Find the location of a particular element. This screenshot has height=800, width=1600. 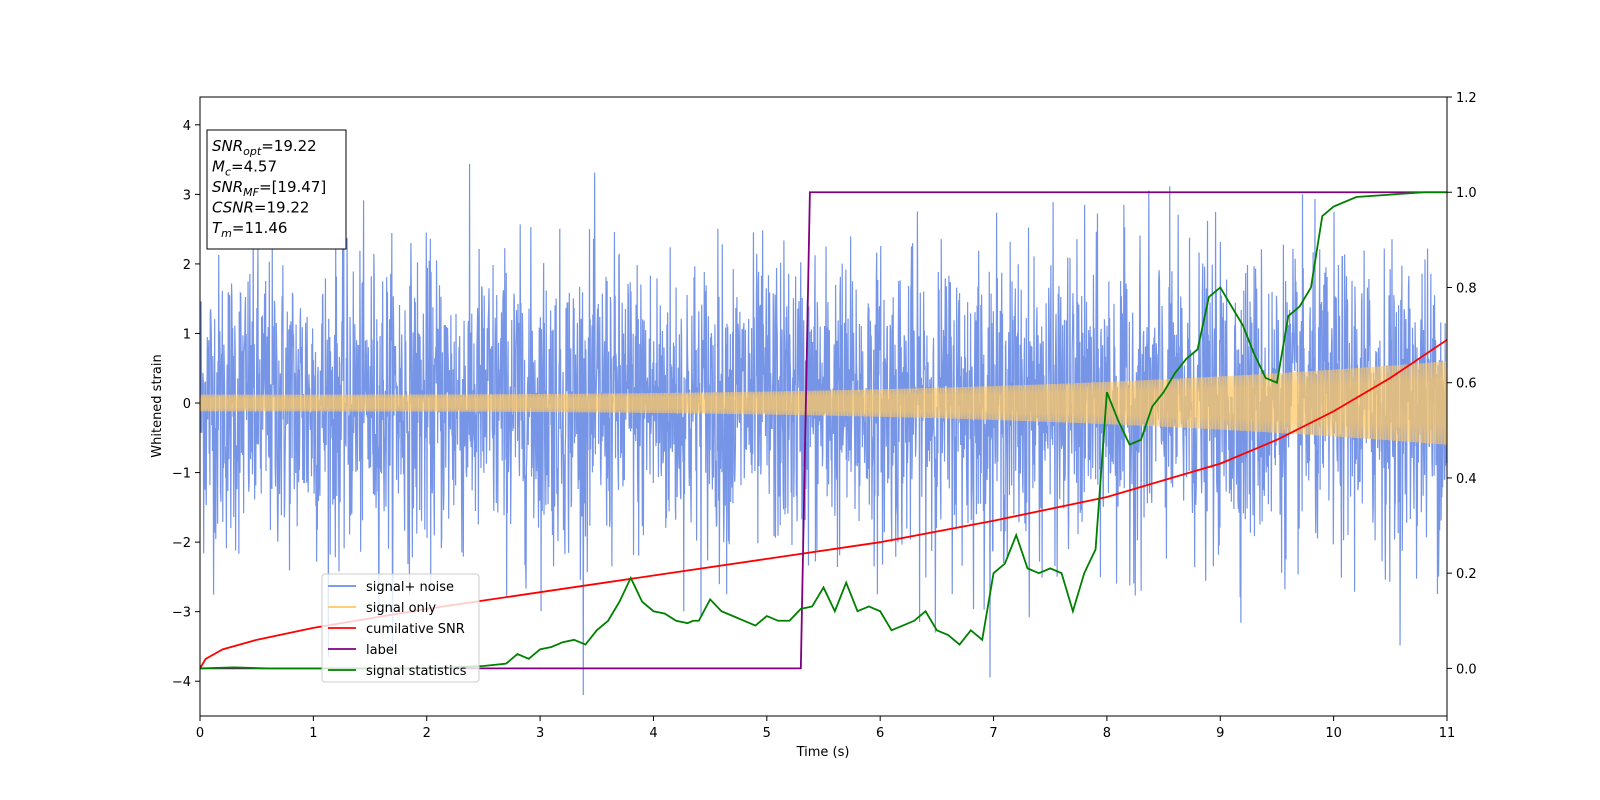

y-tick-label: 0 is located at coordinates (187, 404).